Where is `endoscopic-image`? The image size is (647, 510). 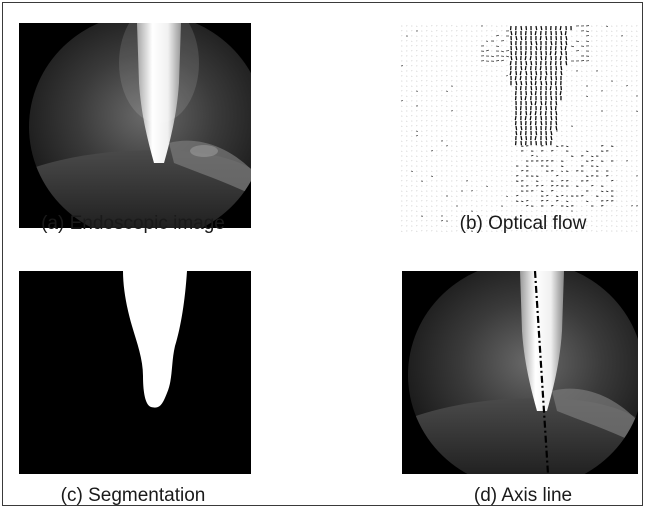
endoscopic-image is located at coordinates (135, 125).